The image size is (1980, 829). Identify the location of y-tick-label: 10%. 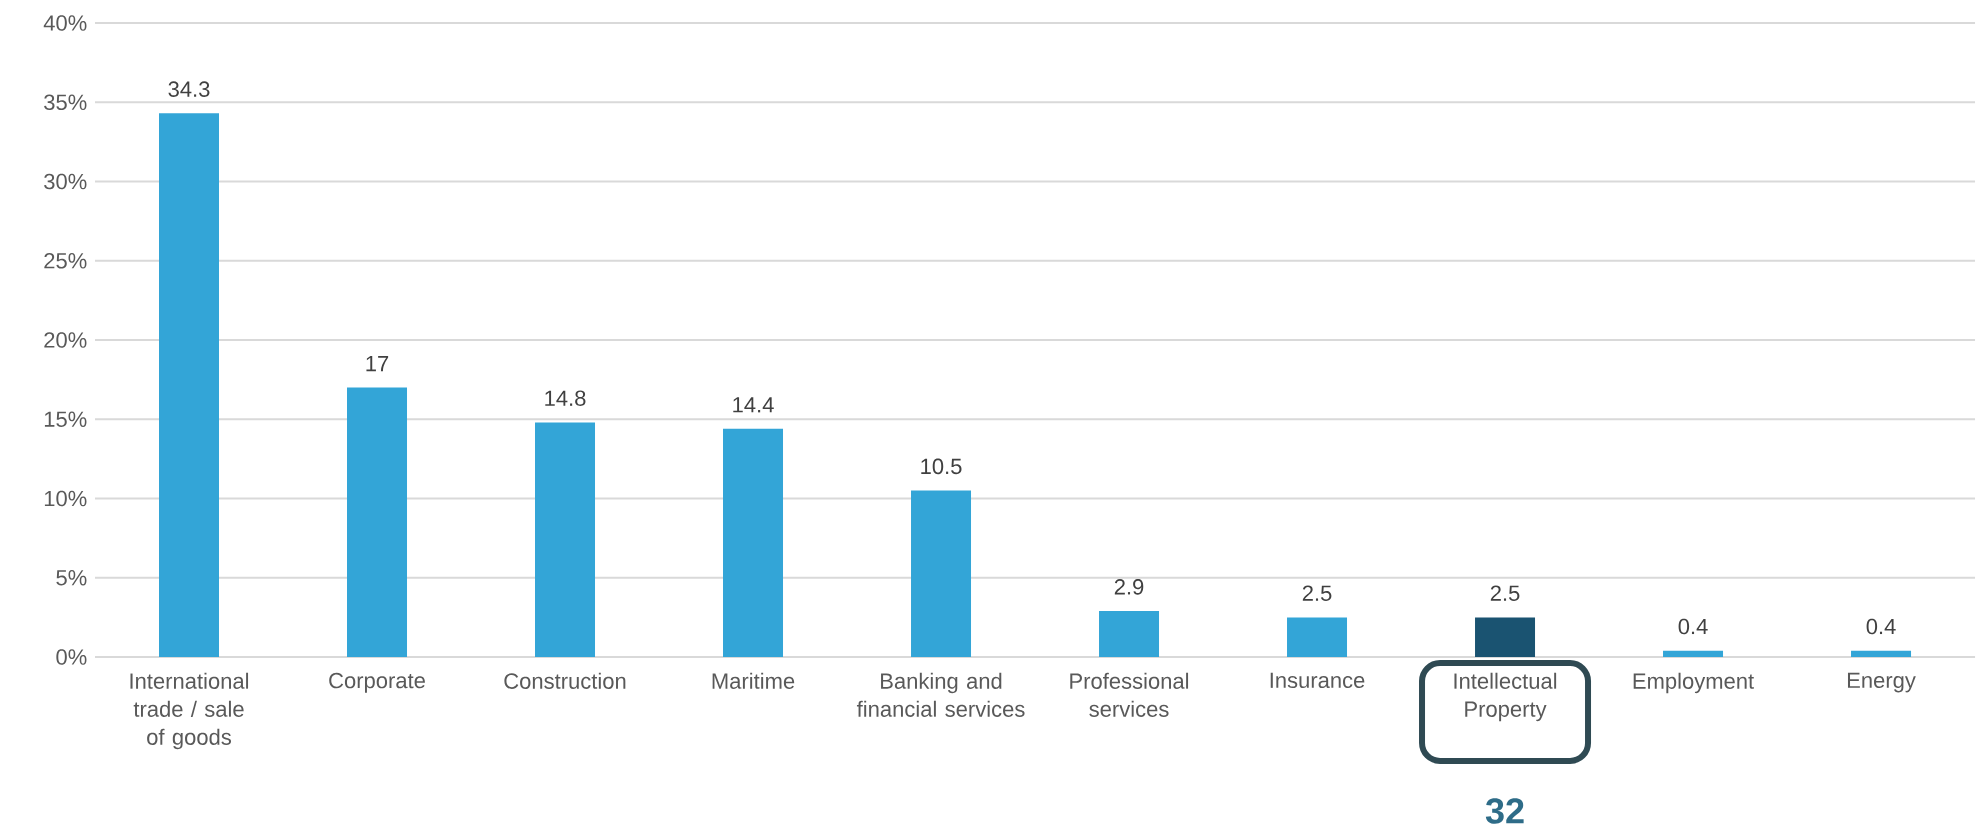
(65, 498).